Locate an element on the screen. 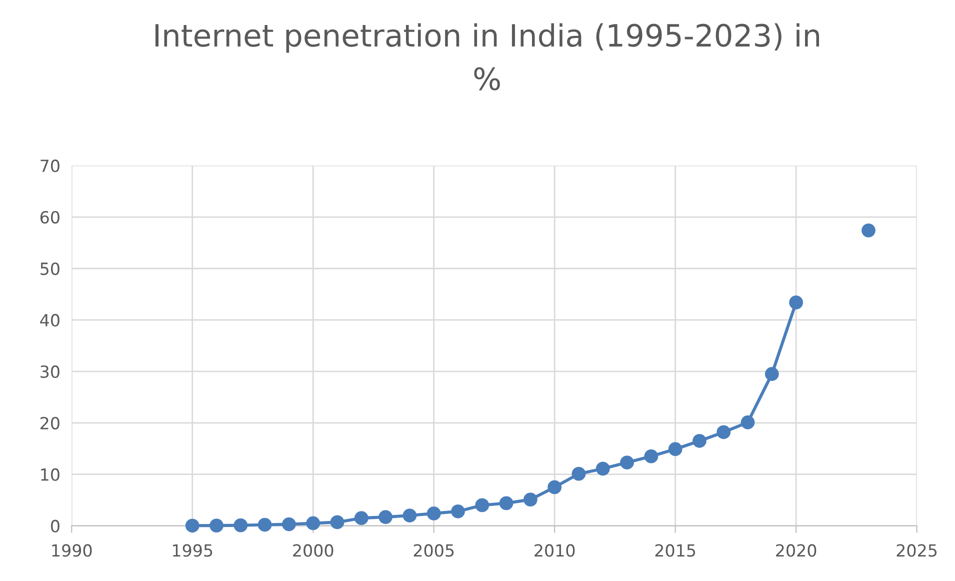  x-tick-label: 2005 is located at coordinates (434, 550).